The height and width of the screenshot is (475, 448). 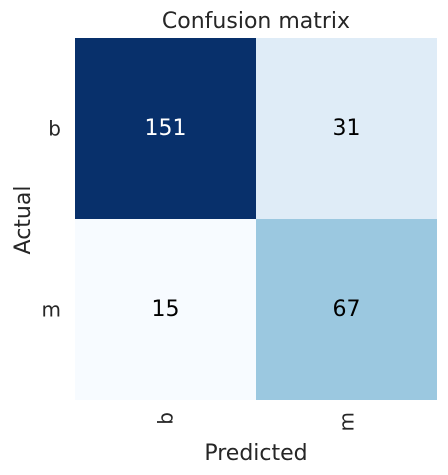 What do you see at coordinates (256, 21) in the screenshot?
I see `chart-title: Confusion matrix` at bounding box center [256, 21].